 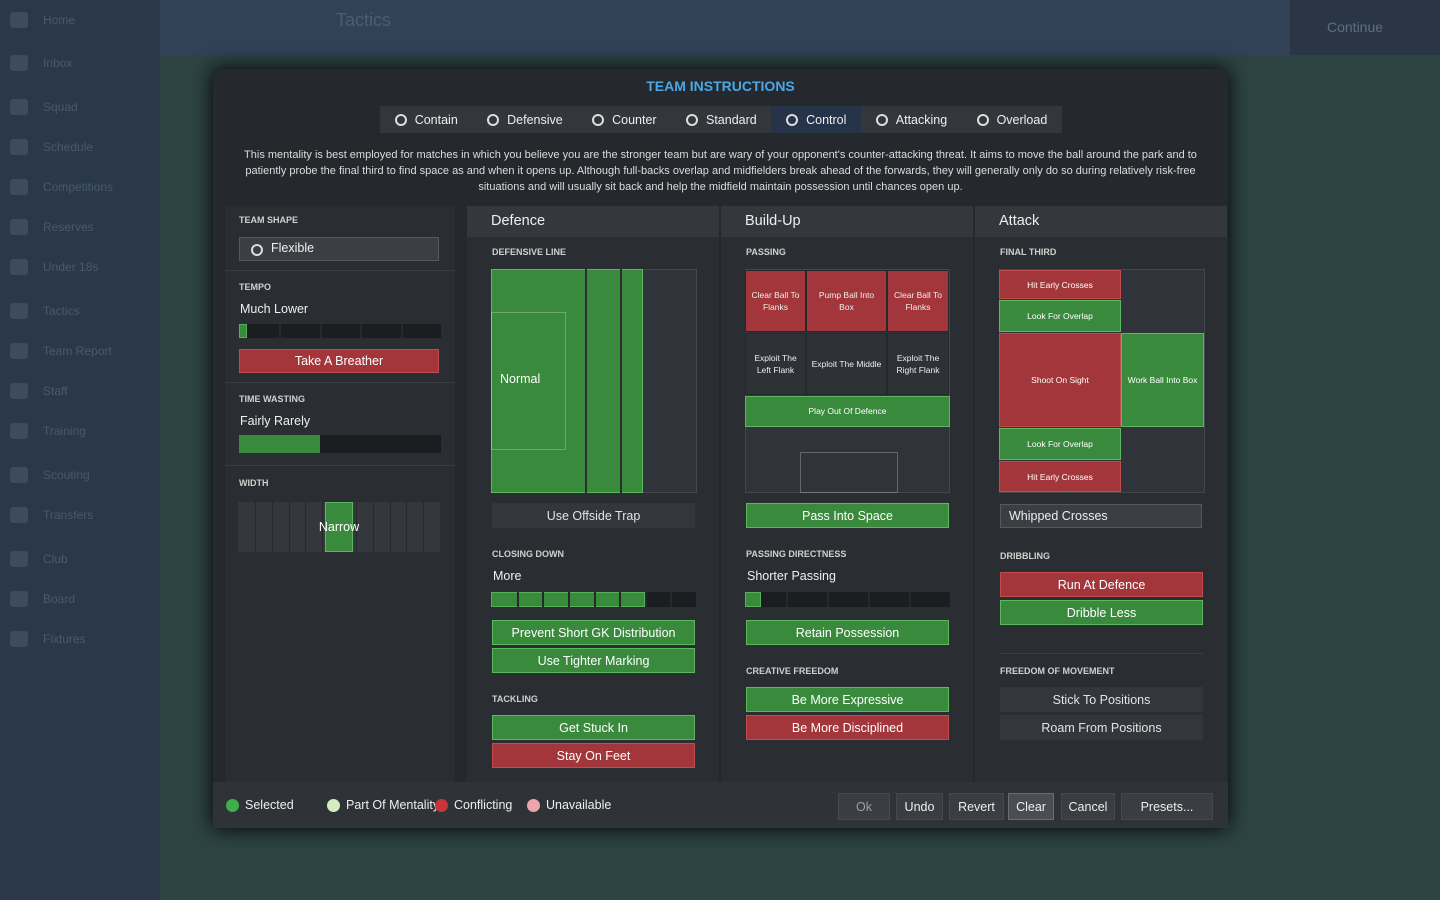 I want to click on sidebar-item: Training, so click(x=64, y=431).